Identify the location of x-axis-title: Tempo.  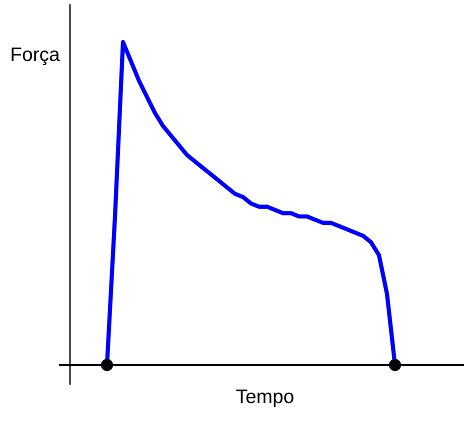
(265, 399).